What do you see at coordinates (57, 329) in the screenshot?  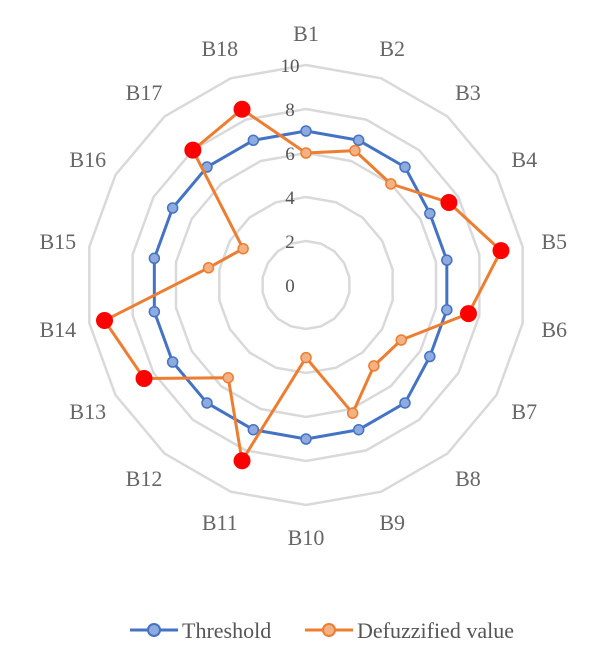 I see `category-label-b14: B14` at bounding box center [57, 329].